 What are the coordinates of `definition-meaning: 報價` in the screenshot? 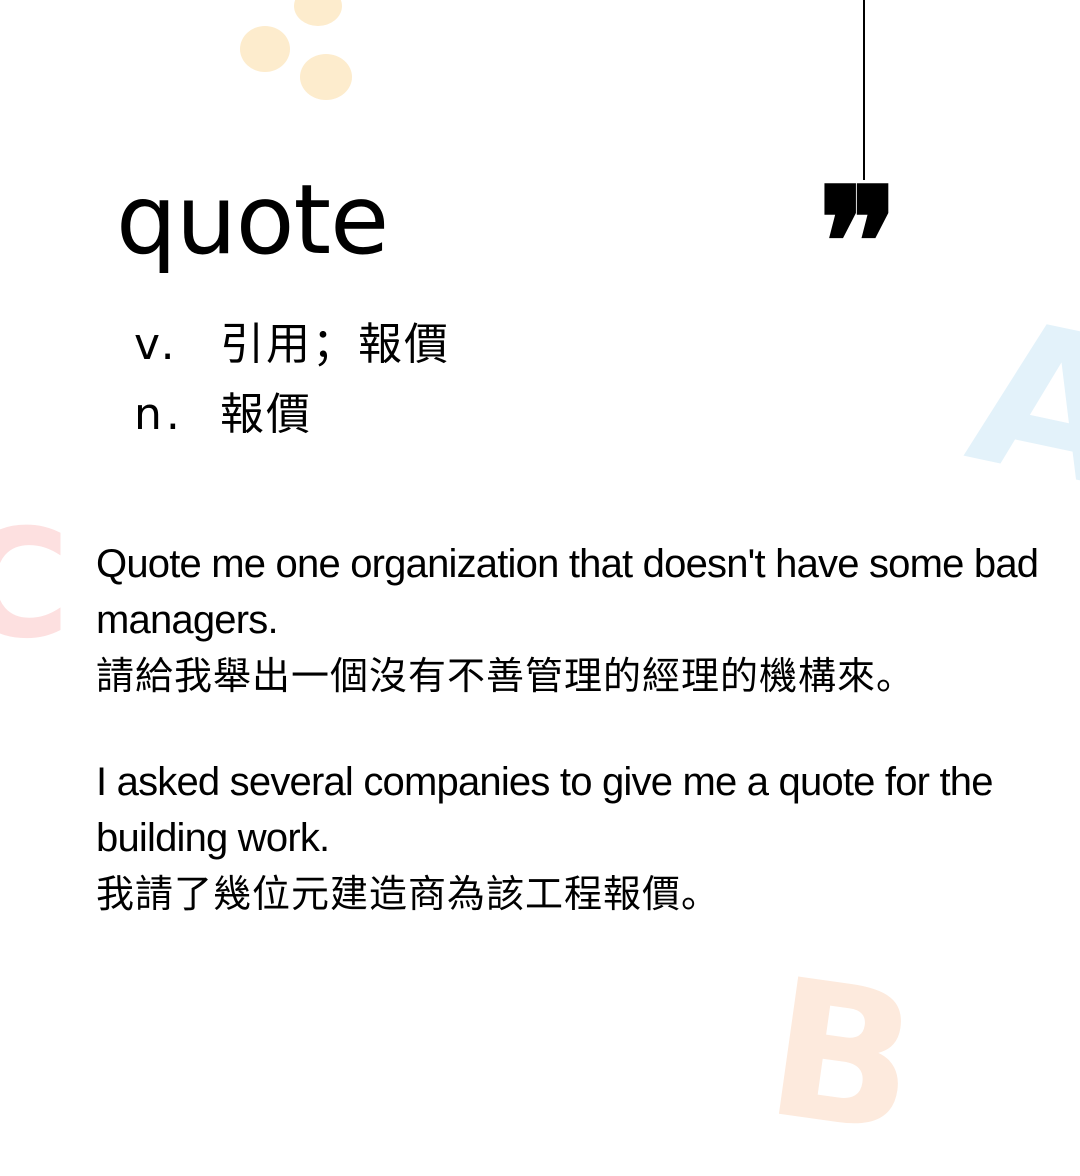 It's located at (266, 414).